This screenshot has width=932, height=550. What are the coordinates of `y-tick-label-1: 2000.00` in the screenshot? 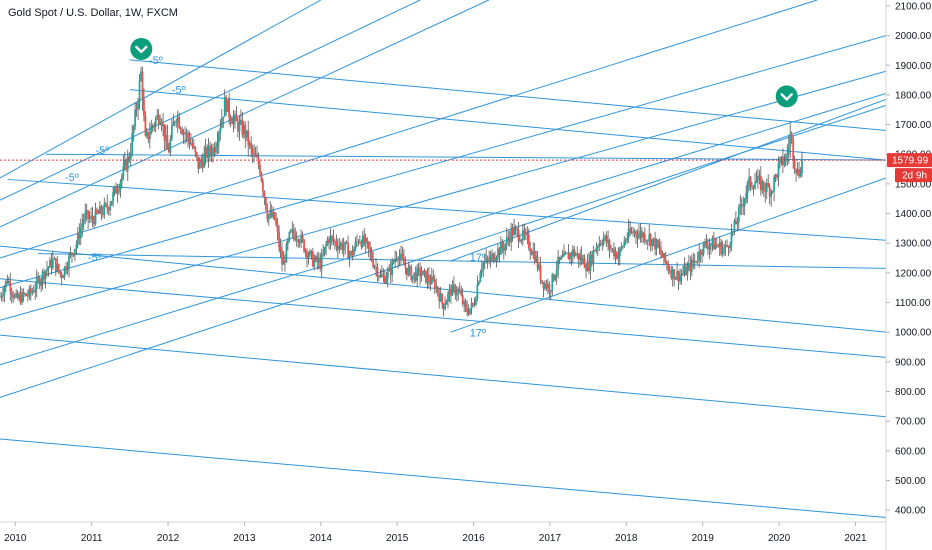 It's located at (913, 36).